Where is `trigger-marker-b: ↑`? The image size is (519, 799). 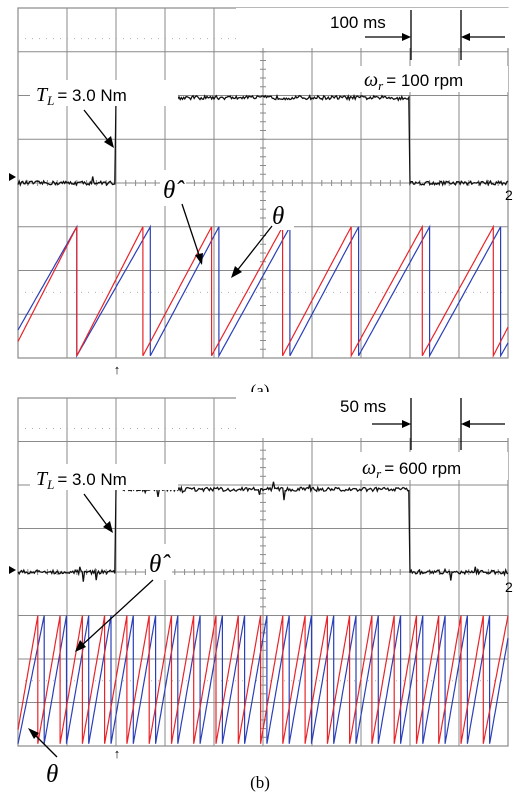 trigger-marker-b: ↑ is located at coordinates (117, 753).